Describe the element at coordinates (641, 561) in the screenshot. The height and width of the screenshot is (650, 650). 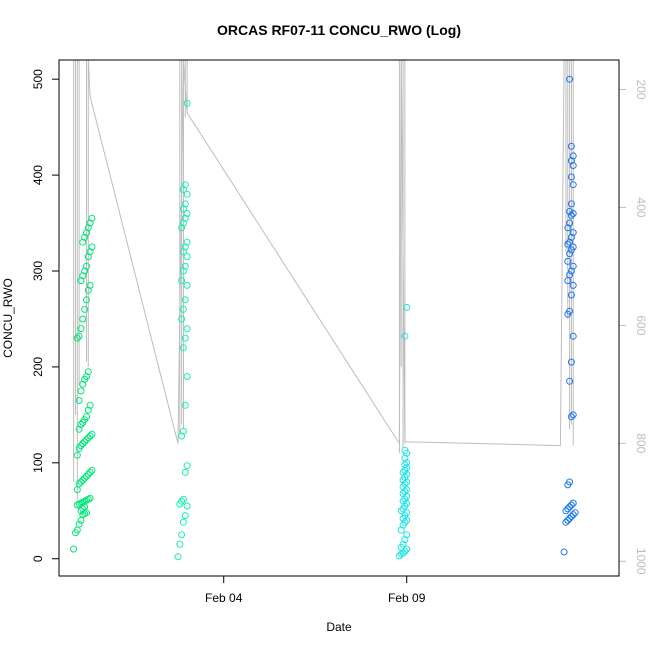
I see `y2-tick-label: 1000` at that location.